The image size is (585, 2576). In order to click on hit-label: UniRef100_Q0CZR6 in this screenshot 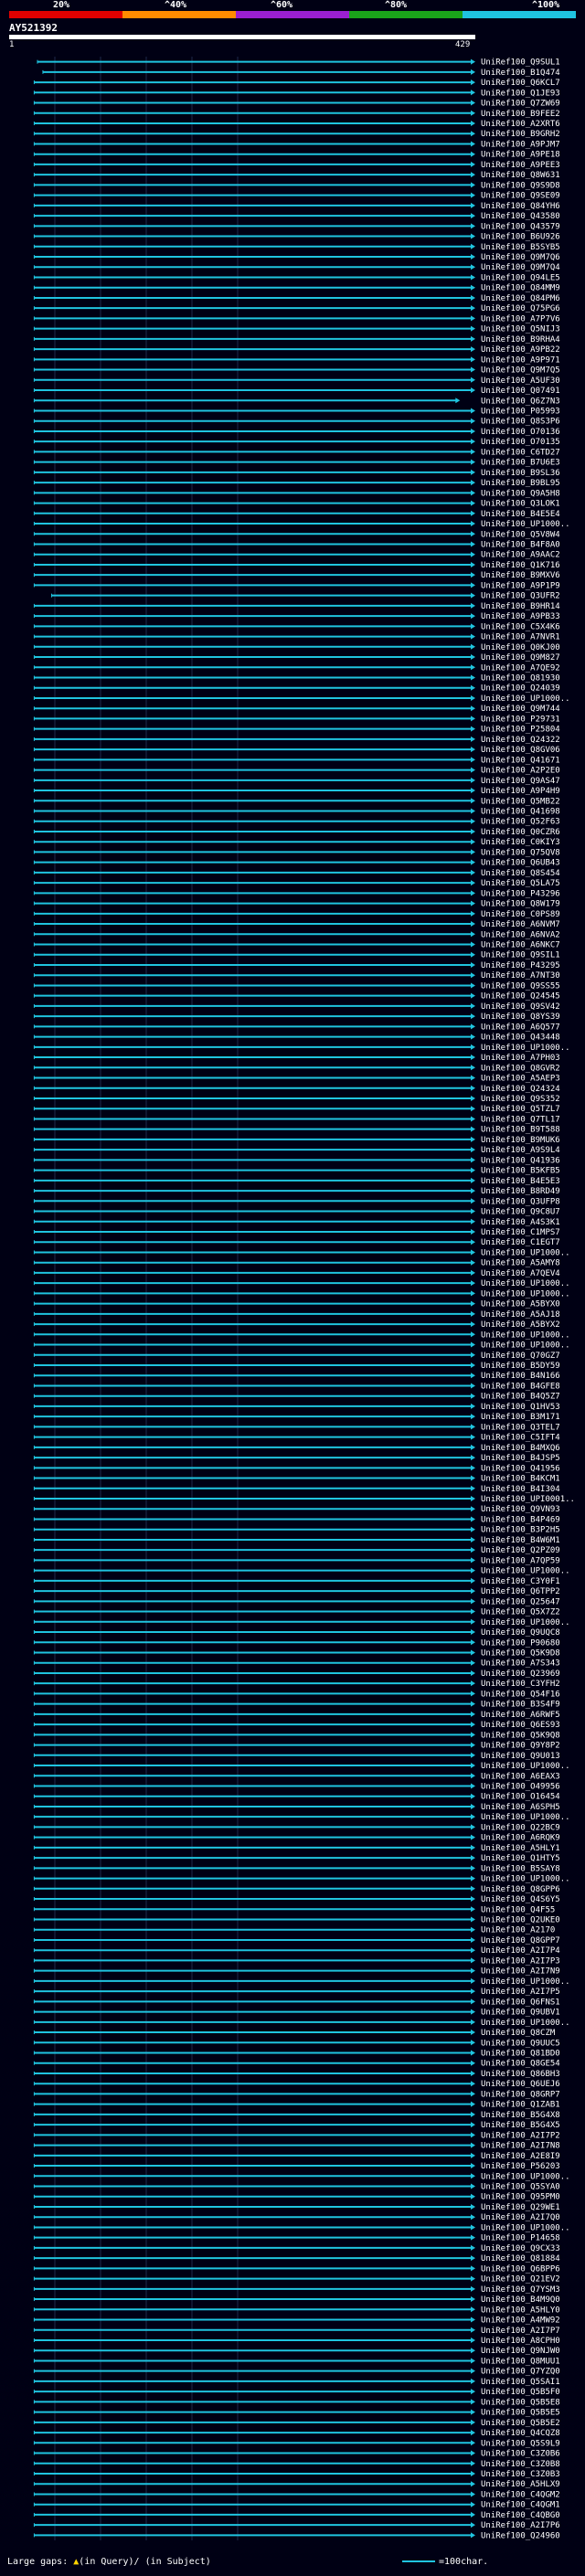, I will do `click(520, 832)`.